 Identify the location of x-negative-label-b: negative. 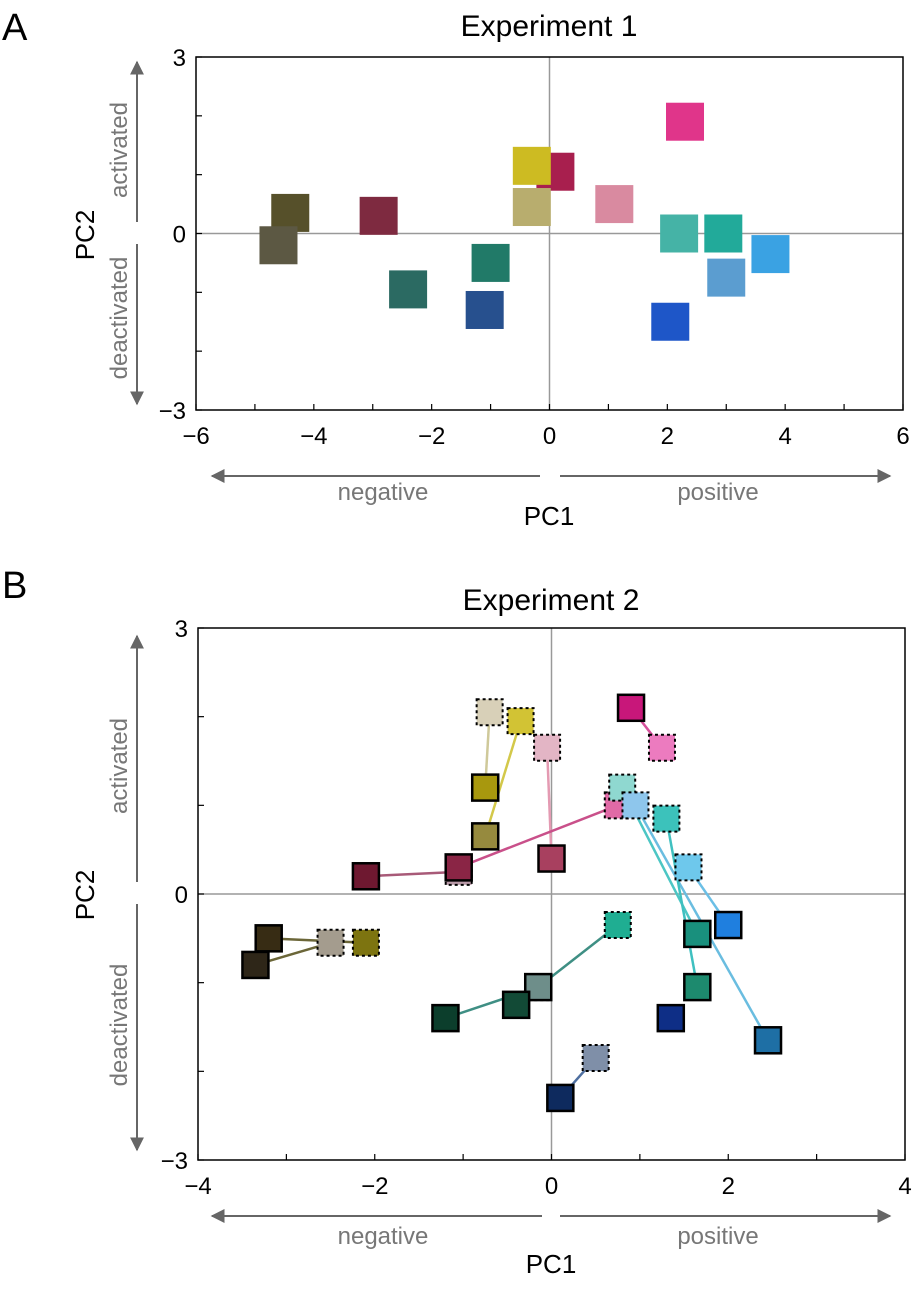
(383, 1236).